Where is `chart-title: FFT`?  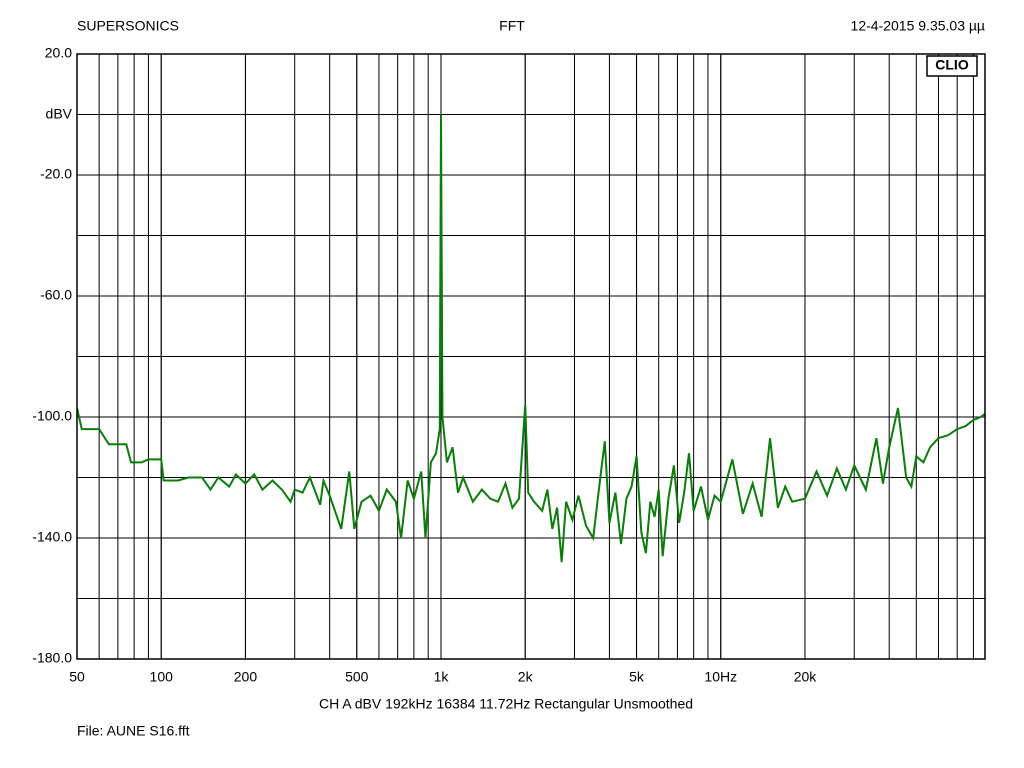 chart-title: FFT is located at coordinates (512, 26).